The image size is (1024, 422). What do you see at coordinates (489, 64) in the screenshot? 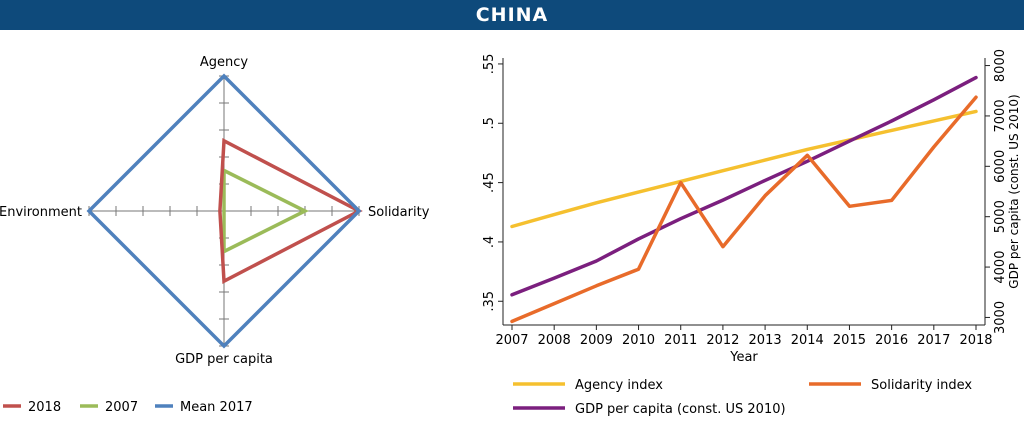
I see `y-tick-label-left: .55` at bounding box center [489, 64].